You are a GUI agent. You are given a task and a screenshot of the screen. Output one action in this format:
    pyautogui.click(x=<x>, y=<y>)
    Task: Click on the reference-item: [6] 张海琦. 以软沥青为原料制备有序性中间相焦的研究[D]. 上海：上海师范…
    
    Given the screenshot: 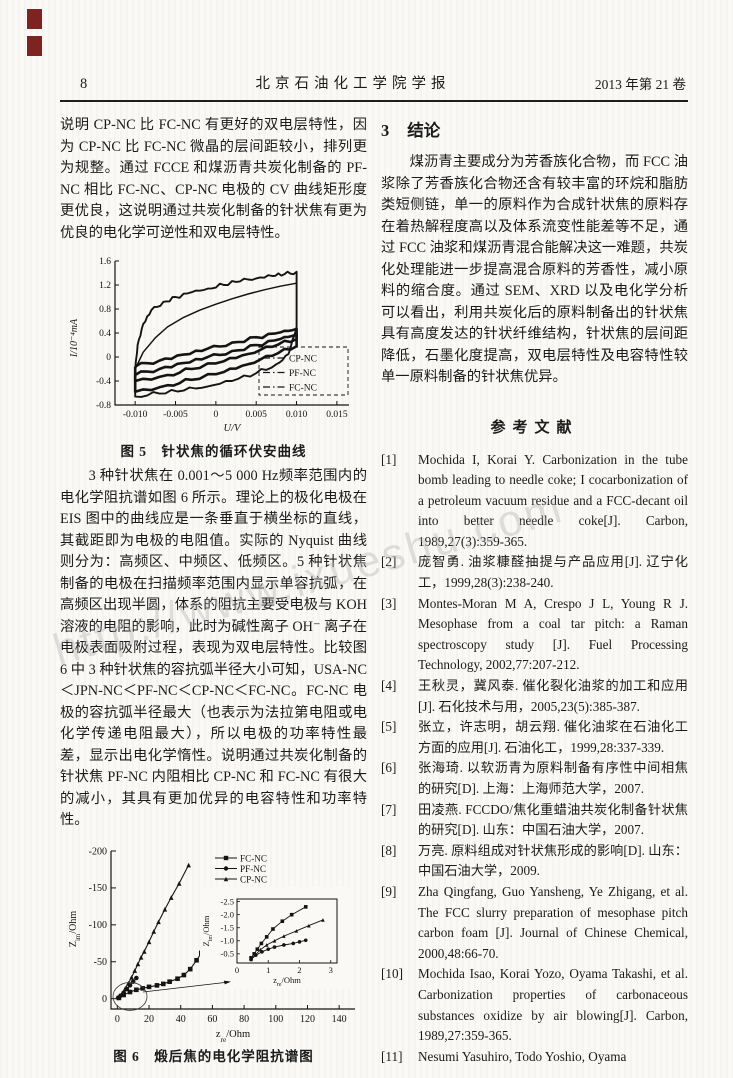 What is the action you would take?
    pyautogui.click(x=534, y=778)
    